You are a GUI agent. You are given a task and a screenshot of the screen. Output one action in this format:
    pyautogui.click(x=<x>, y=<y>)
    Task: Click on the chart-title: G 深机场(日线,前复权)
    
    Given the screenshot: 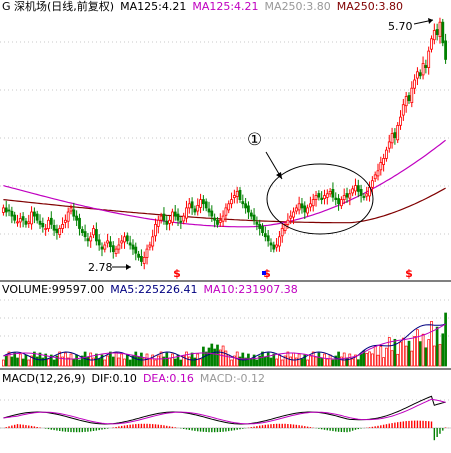 What is the action you would take?
    pyautogui.click(x=58, y=6)
    